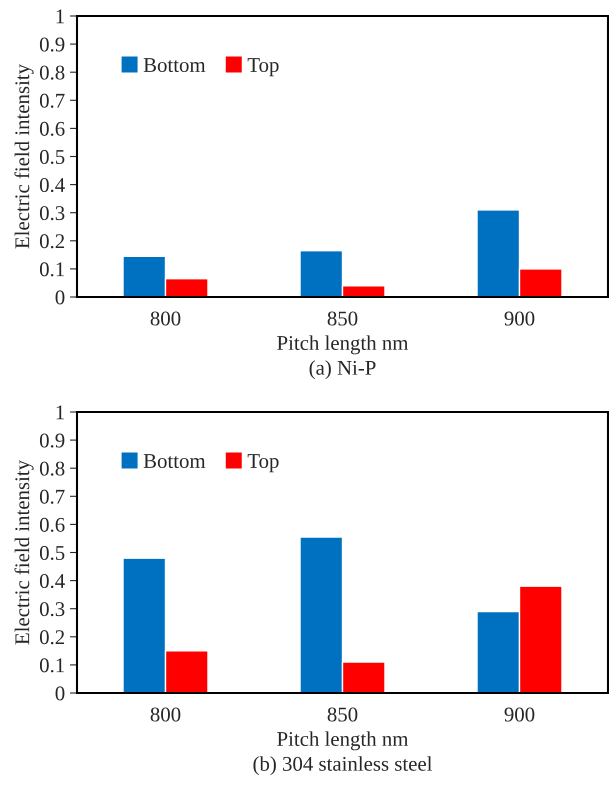  Describe the element at coordinates (343, 370) in the screenshot. I see `text: (a) Ni-P` at that location.